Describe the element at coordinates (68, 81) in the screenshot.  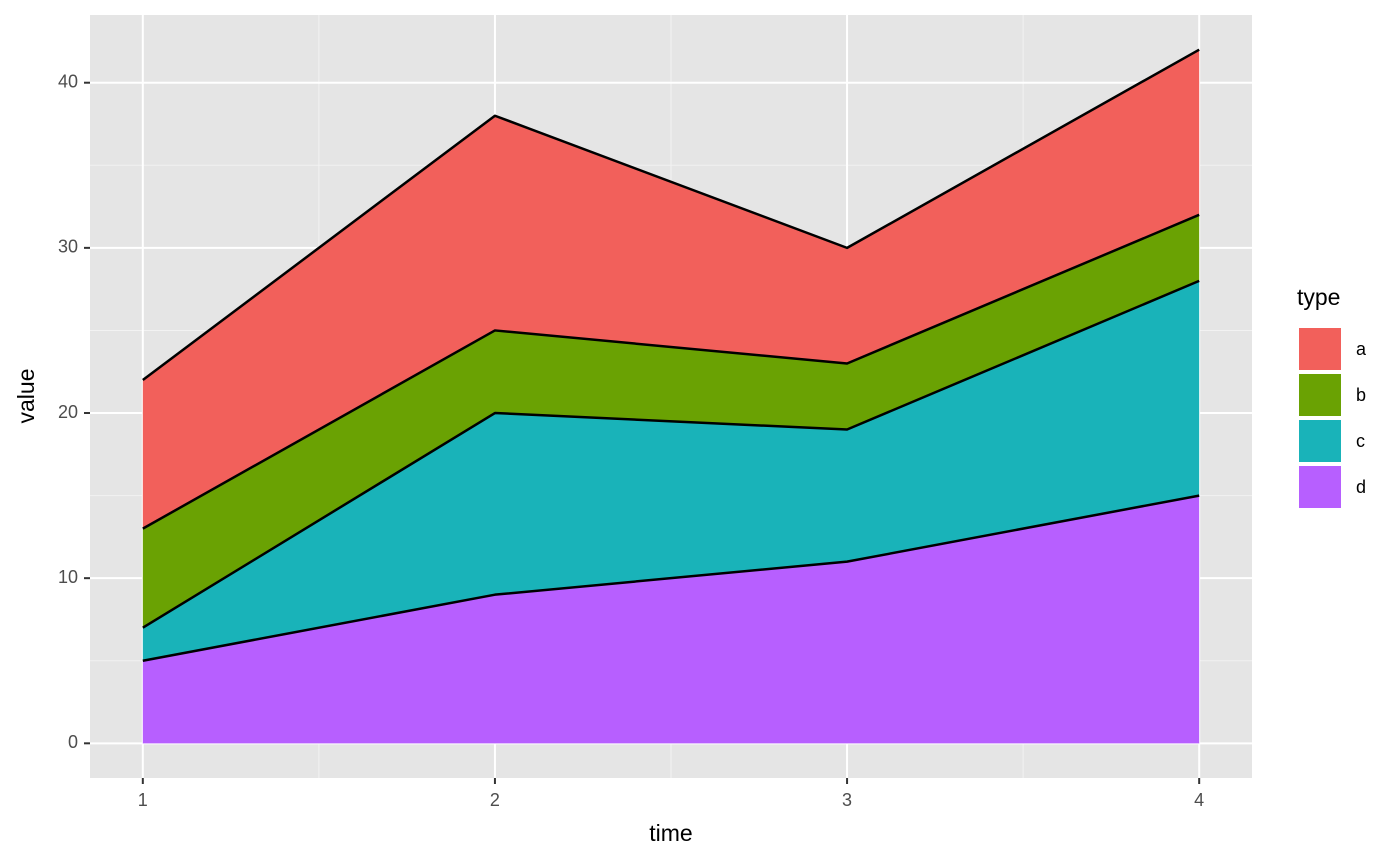
I see `y-tick-label: 40` at that location.